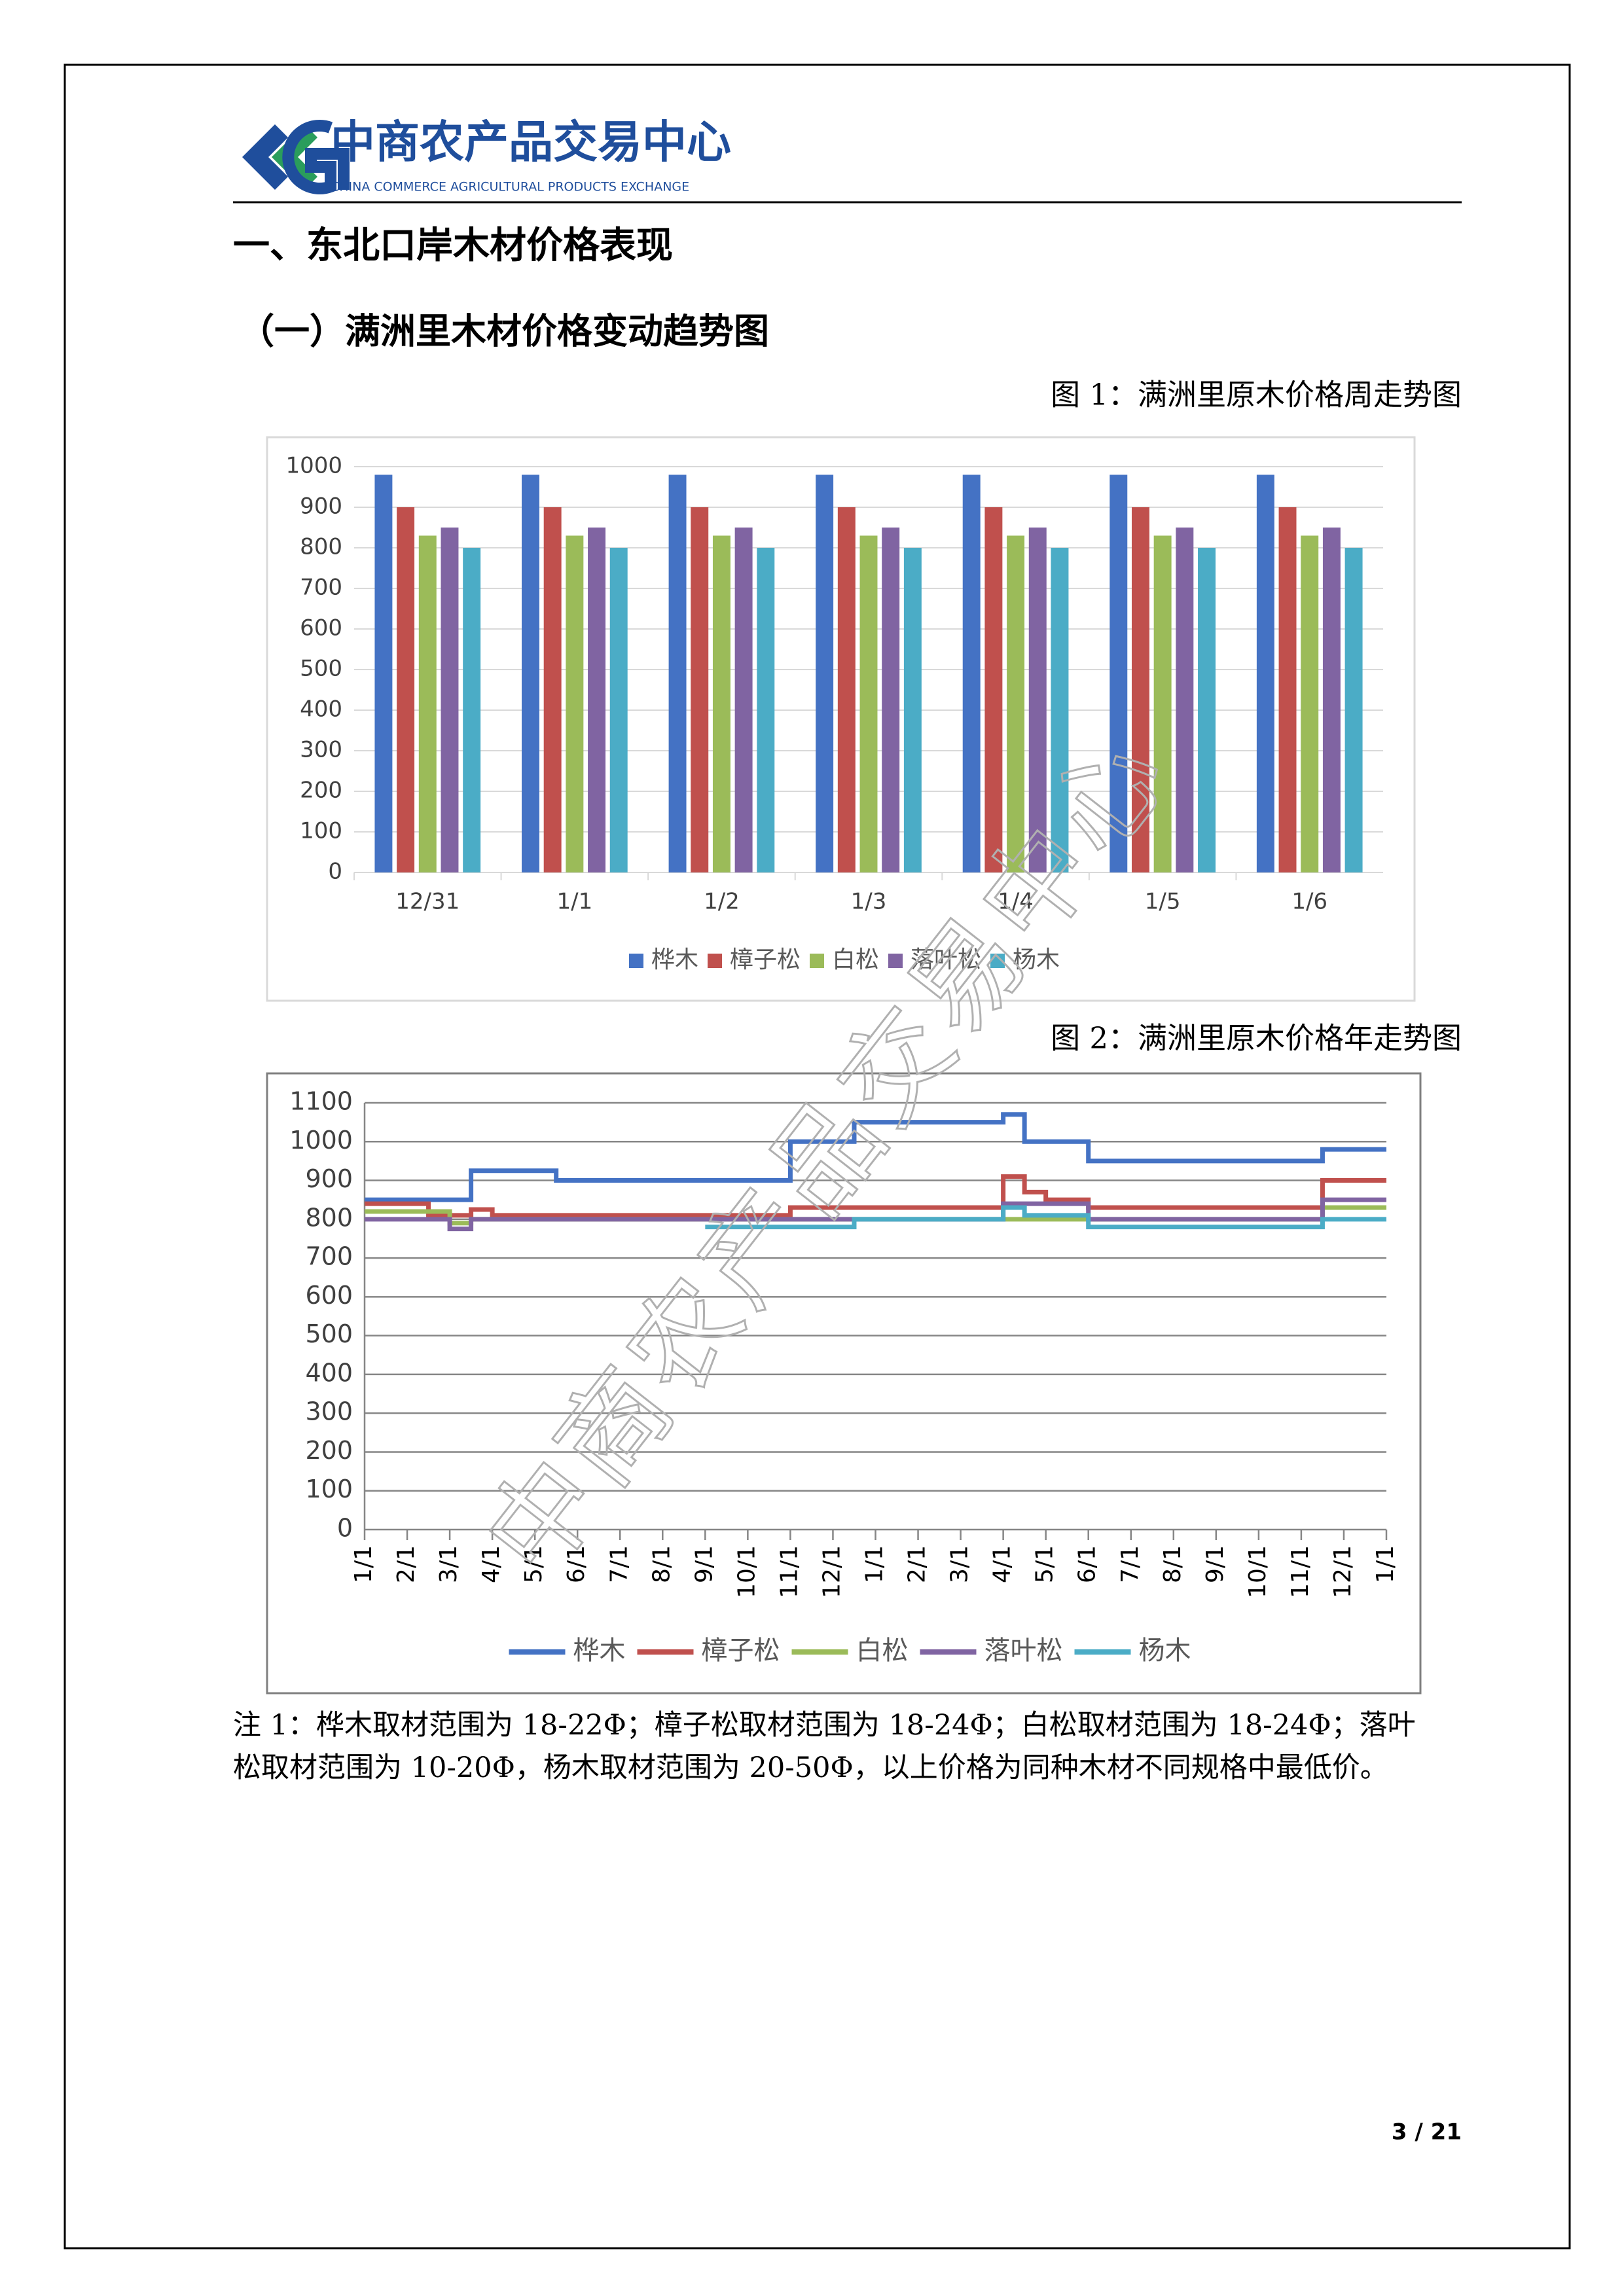 This screenshot has width=1624, height=2296. Describe the element at coordinates (504, 331) in the screenshot. I see `subsection-title: （一）满洲里木材价格变动趋势图` at that location.